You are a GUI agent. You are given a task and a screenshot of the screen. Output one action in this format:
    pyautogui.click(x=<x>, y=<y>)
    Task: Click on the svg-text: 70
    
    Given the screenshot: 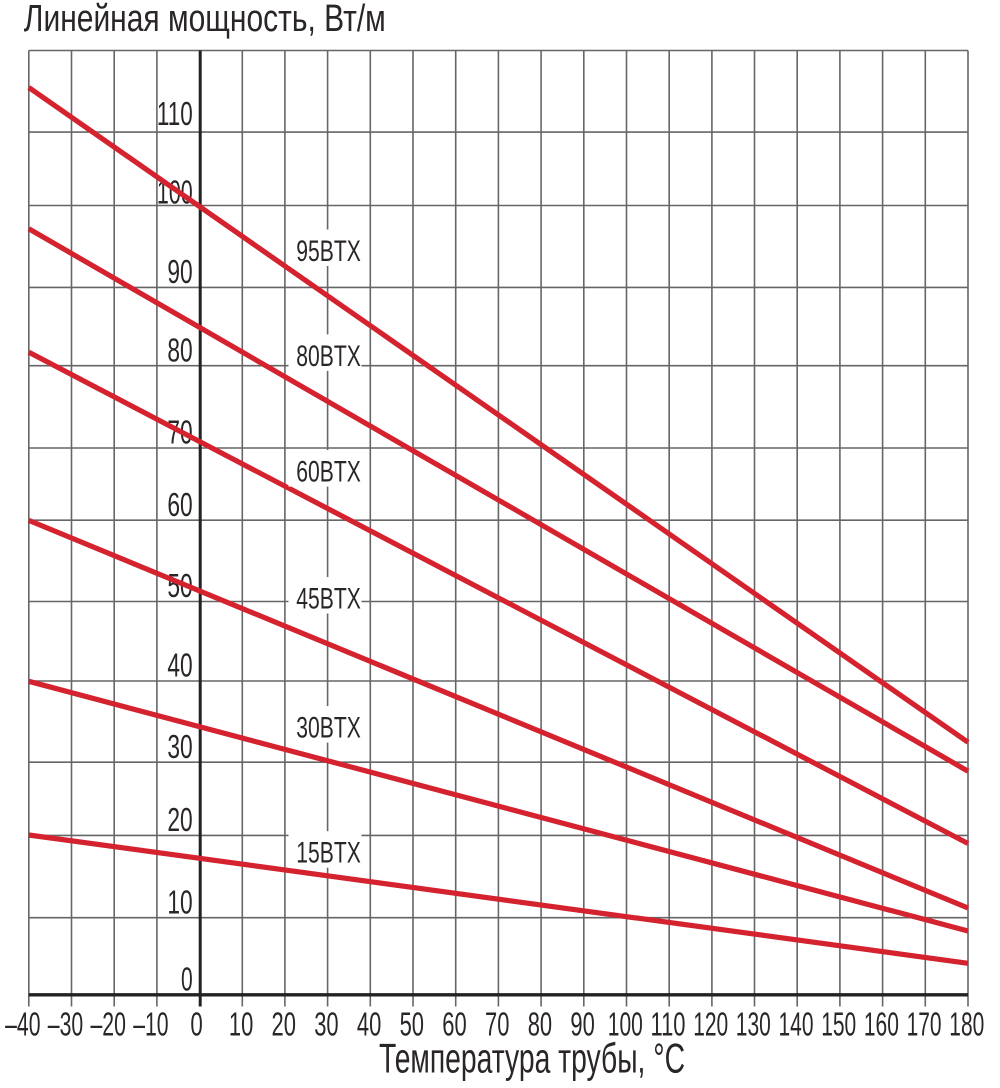 What is the action you would take?
    pyautogui.click(x=497, y=1025)
    